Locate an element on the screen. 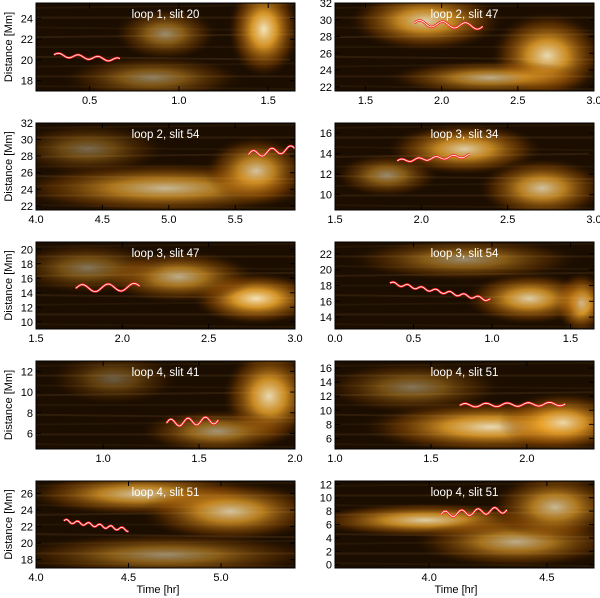 The height and width of the screenshot is (598, 600). panel-title: loop 4, slit 41 is located at coordinates (166, 373).